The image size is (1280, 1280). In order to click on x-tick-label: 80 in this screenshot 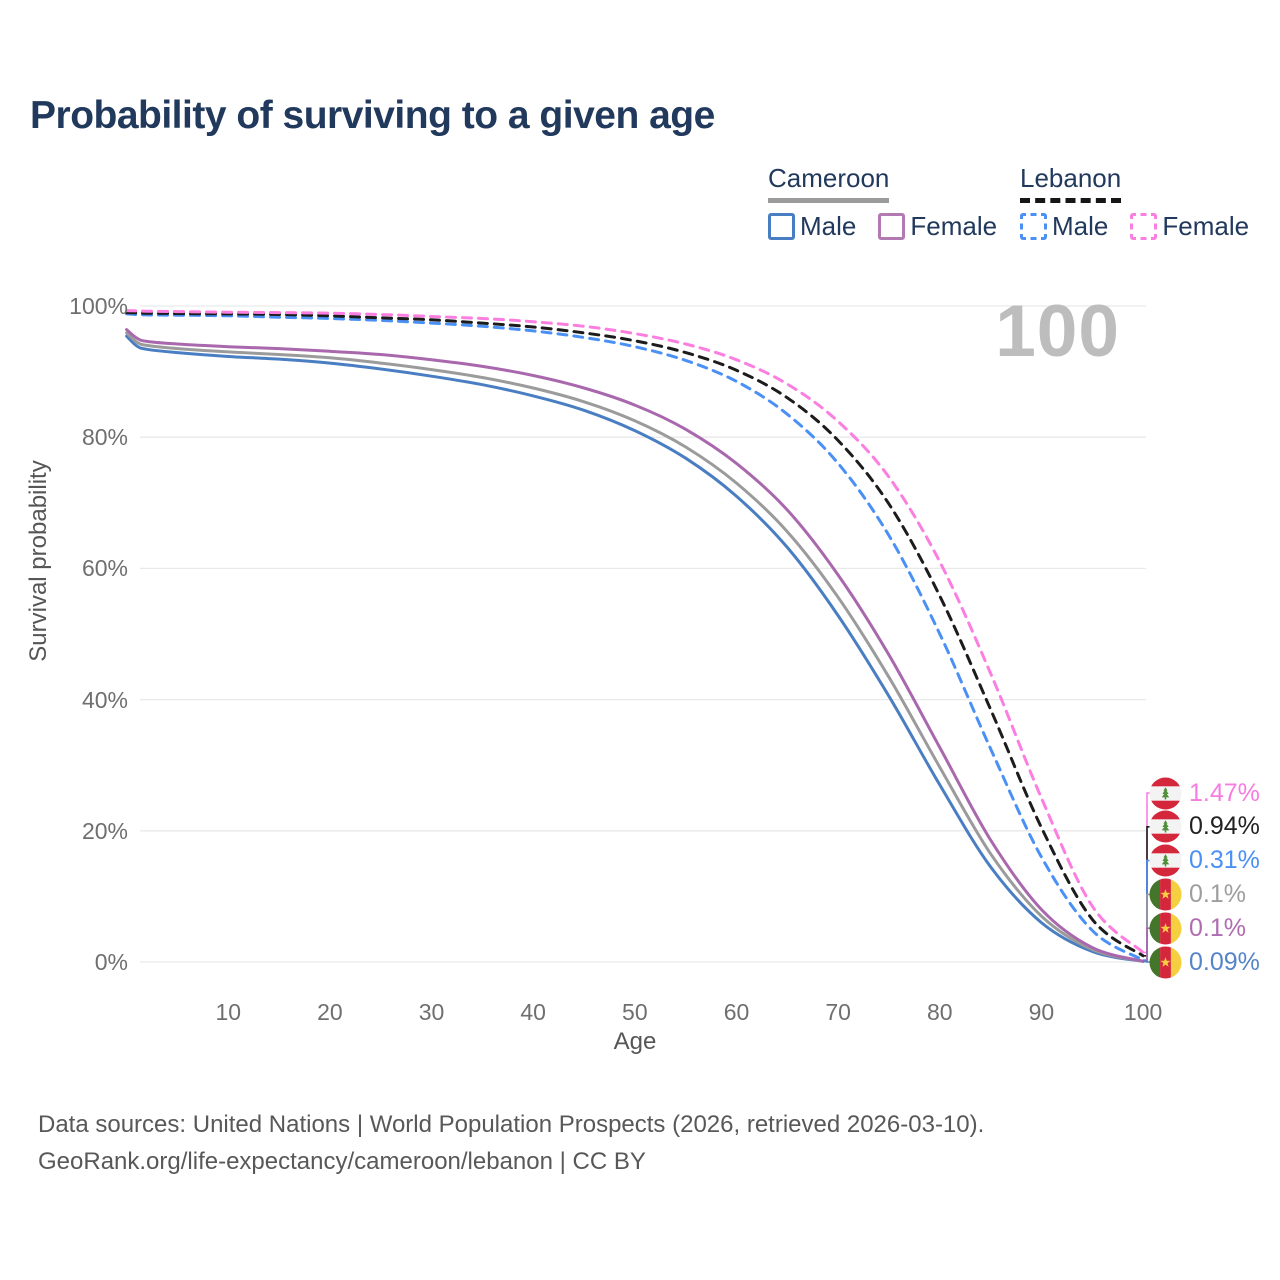, I will do `click(940, 1012)`.